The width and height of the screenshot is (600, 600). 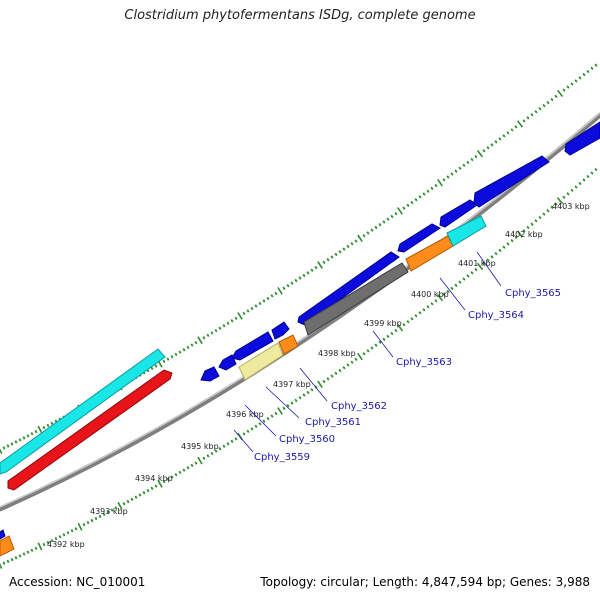 I want to click on feature-gene-red, so click(x=90, y=430).